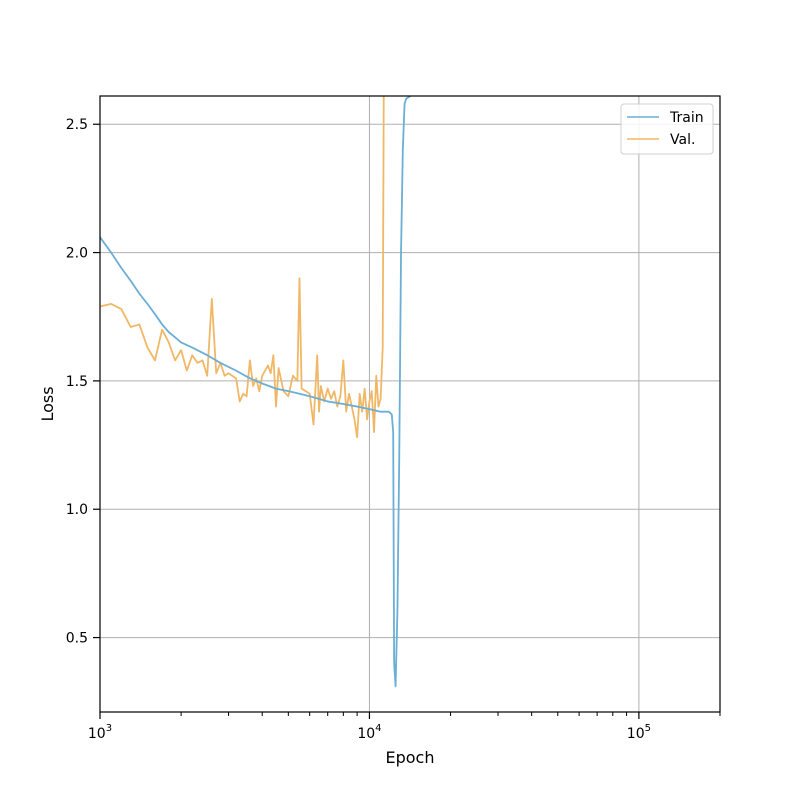  What do you see at coordinates (667, 129) in the screenshot?
I see `legend: Train Val.` at bounding box center [667, 129].